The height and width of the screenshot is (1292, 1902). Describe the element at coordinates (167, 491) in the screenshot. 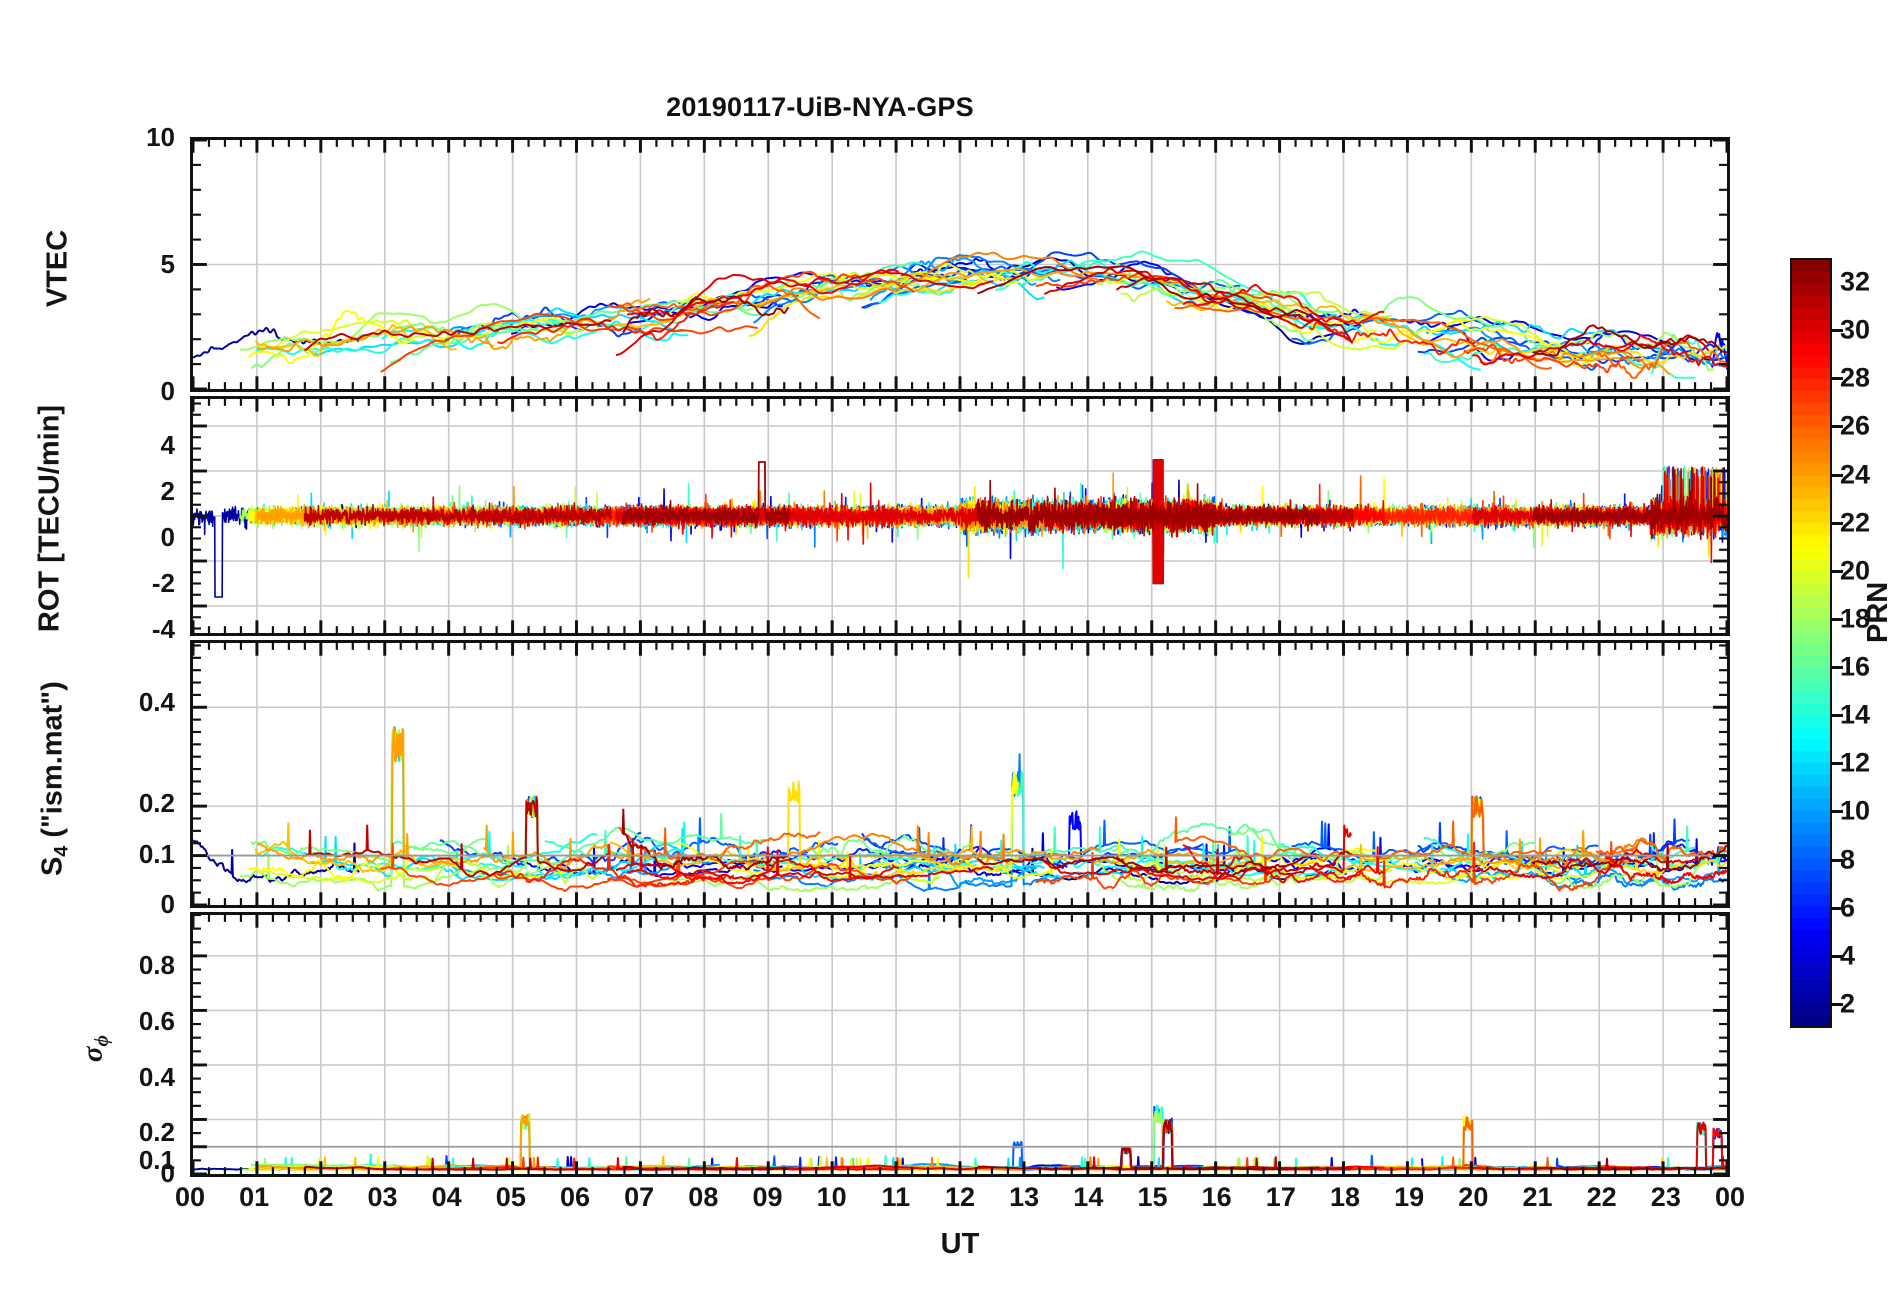

I see `ytick-rot-2: 2` at that location.